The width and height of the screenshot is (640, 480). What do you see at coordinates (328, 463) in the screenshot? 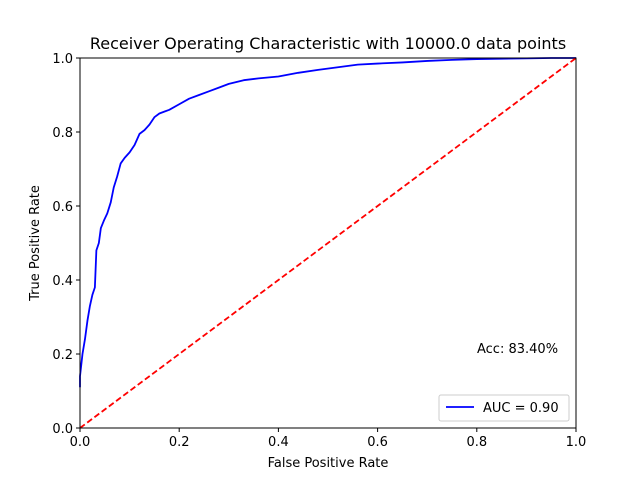
I see `x-axis-label: False Positive Rate` at bounding box center [328, 463].